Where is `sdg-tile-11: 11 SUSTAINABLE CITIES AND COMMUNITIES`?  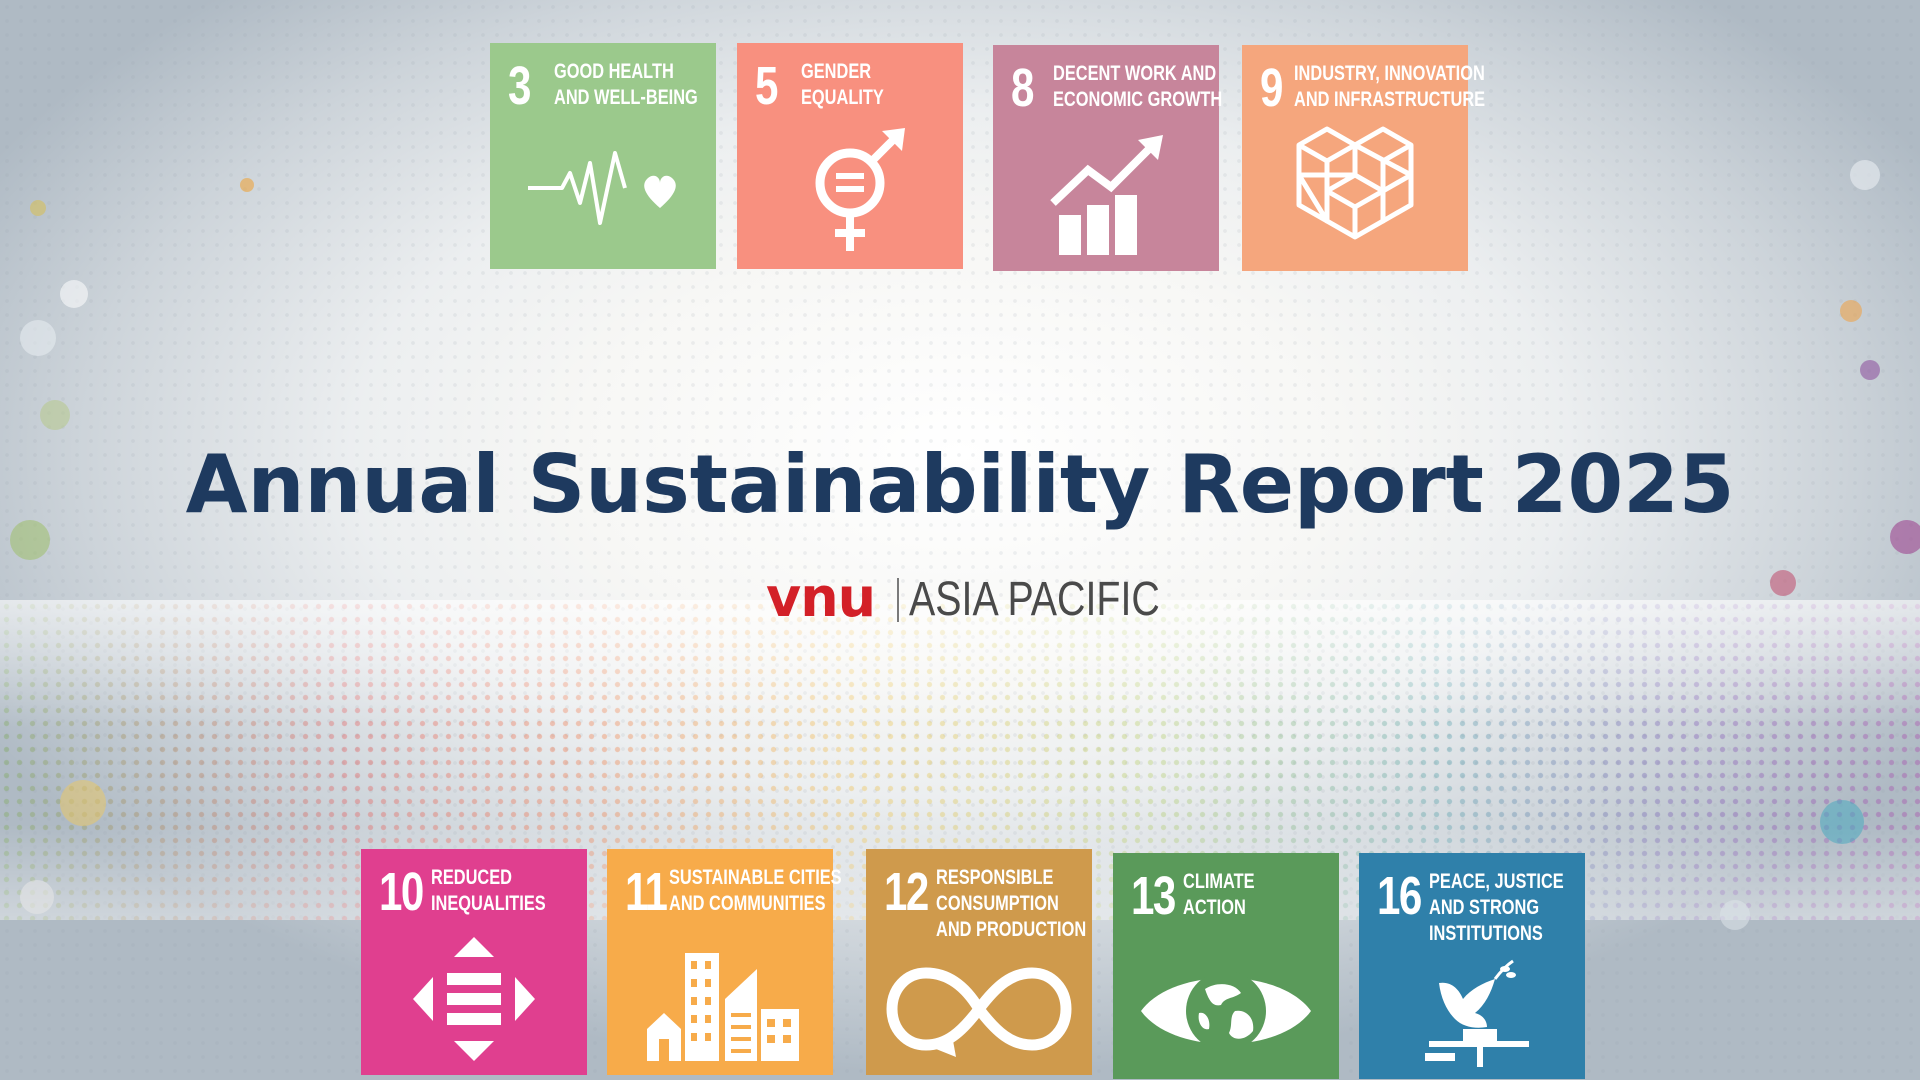 sdg-tile-11: 11 SUSTAINABLE CITIES AND COMMUNITIES is located at coordinates (724, 962).